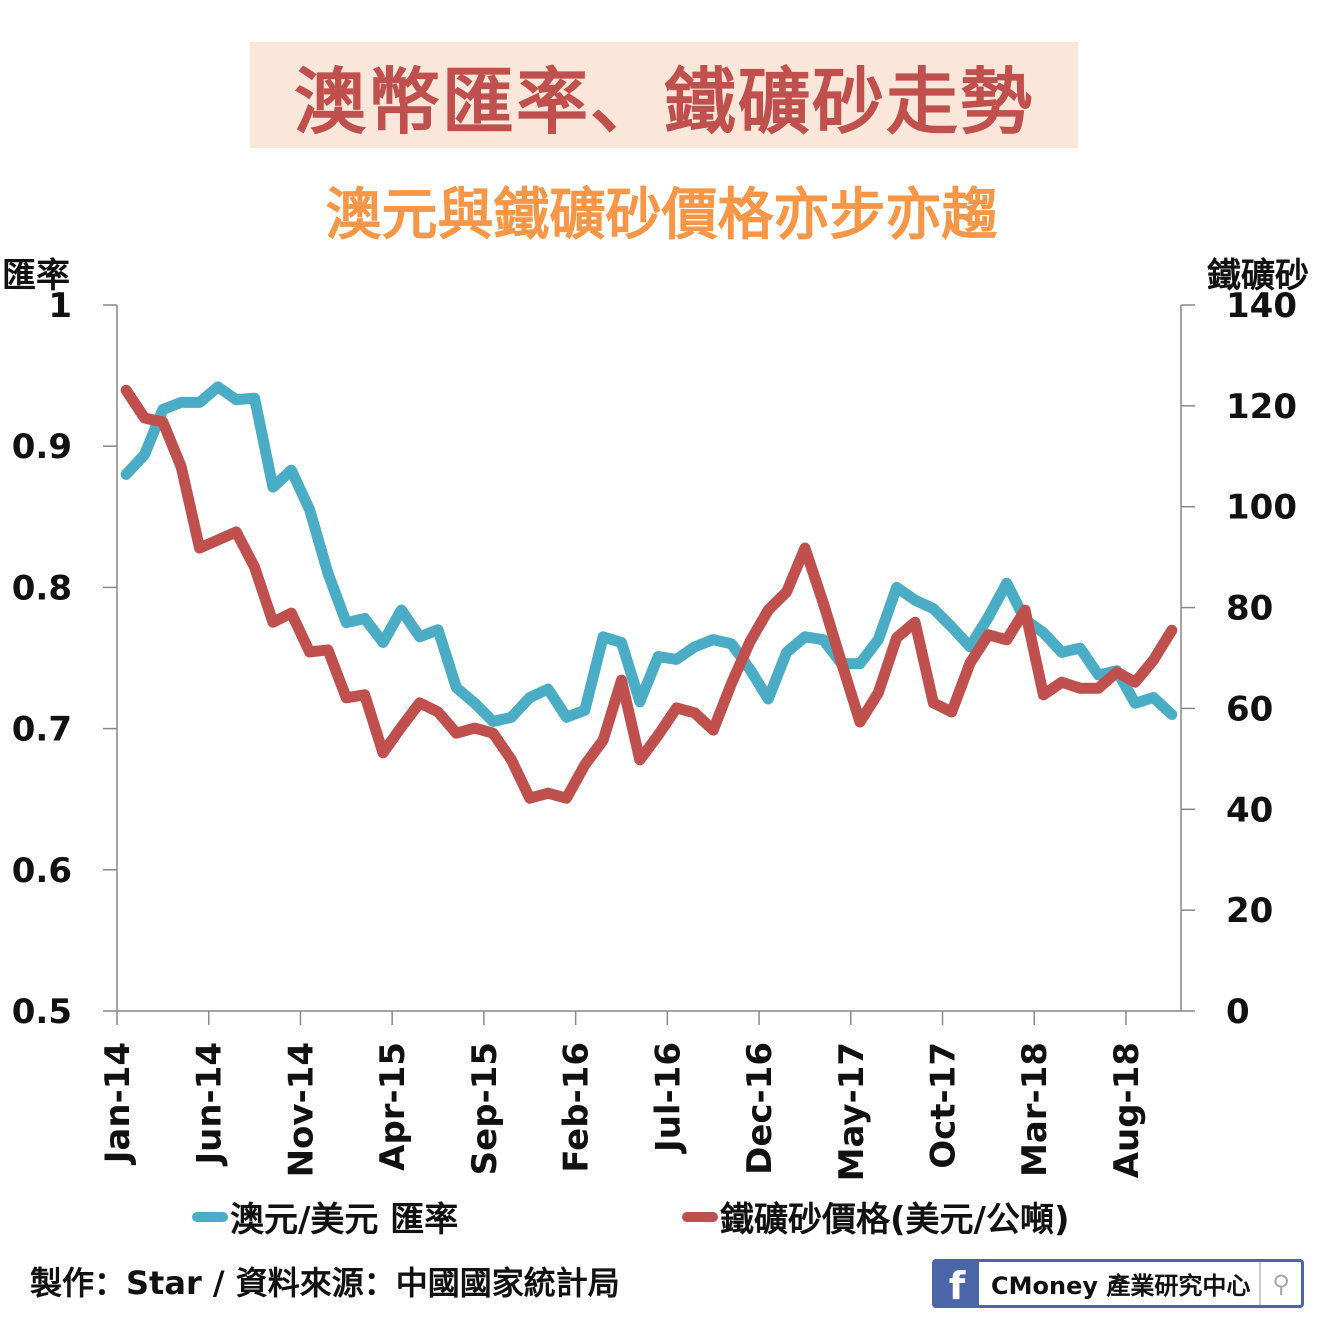 The width and height of the screenshot is (1323, 1323). What do you see at coordinates (210, 1104) in the screenshot?
I see `x-tick-label: Jun-14` at bounding box center [210, 1104].